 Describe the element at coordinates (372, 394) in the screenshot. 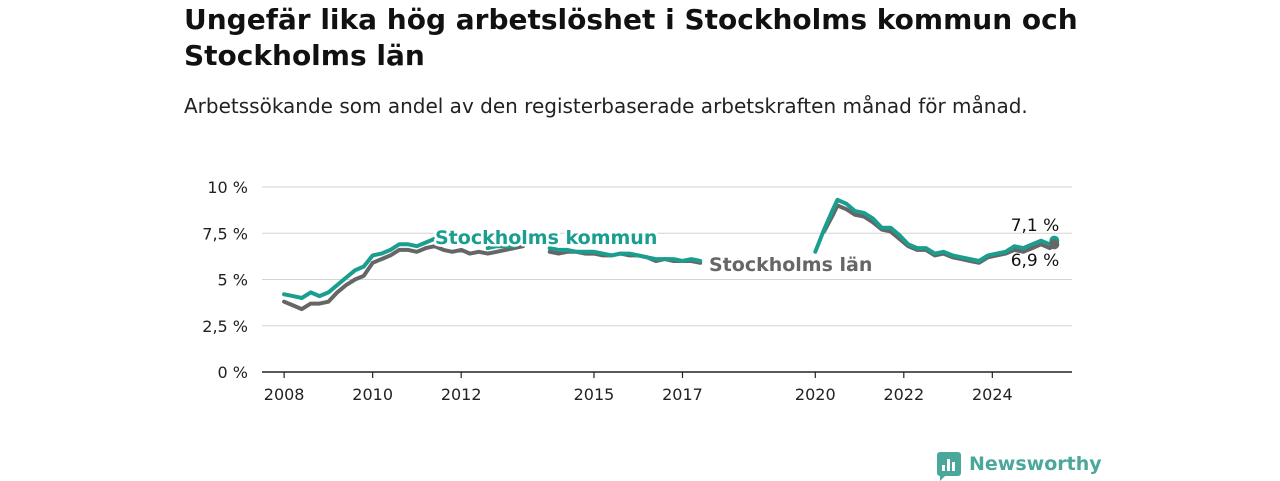

I see `x-tick-label: 2010` at that location.